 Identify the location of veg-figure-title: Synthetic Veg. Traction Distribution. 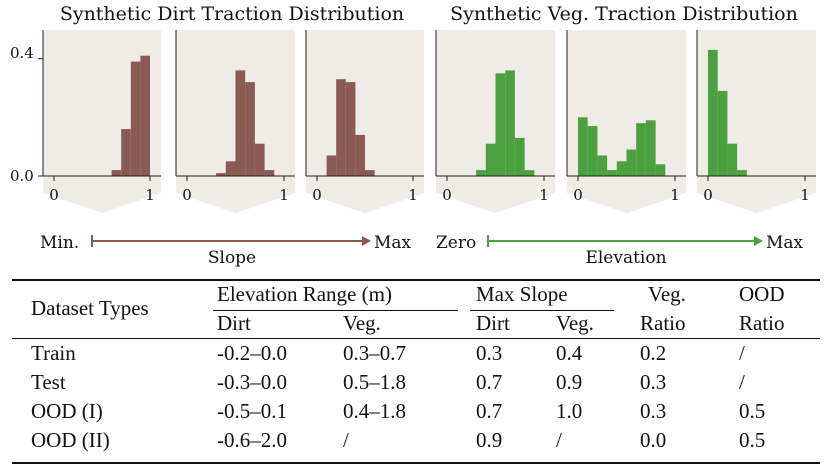
(624, 14).